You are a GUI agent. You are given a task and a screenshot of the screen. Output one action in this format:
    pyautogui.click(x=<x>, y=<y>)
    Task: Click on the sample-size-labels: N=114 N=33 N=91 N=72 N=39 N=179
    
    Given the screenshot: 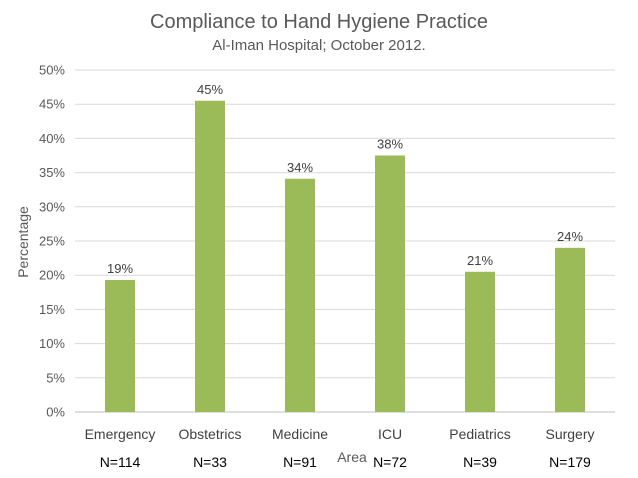 What is the action you would take?
    pyautogui.click(x=345, y=462)
    